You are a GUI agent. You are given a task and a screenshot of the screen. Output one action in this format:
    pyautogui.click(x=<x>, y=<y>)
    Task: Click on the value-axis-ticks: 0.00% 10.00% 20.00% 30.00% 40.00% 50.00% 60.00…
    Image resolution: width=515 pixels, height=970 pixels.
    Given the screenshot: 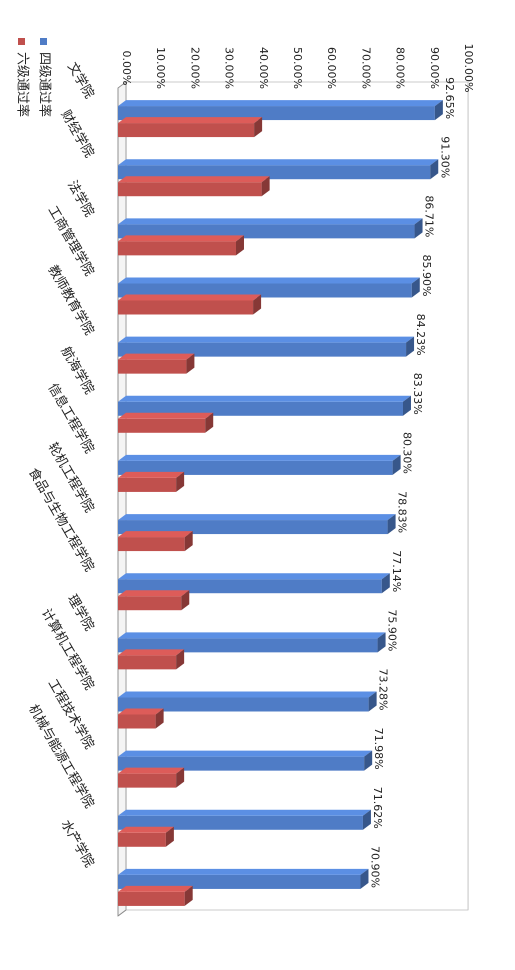 What is the action you would take?
    pyautogui.click(x=297, y=68)
    